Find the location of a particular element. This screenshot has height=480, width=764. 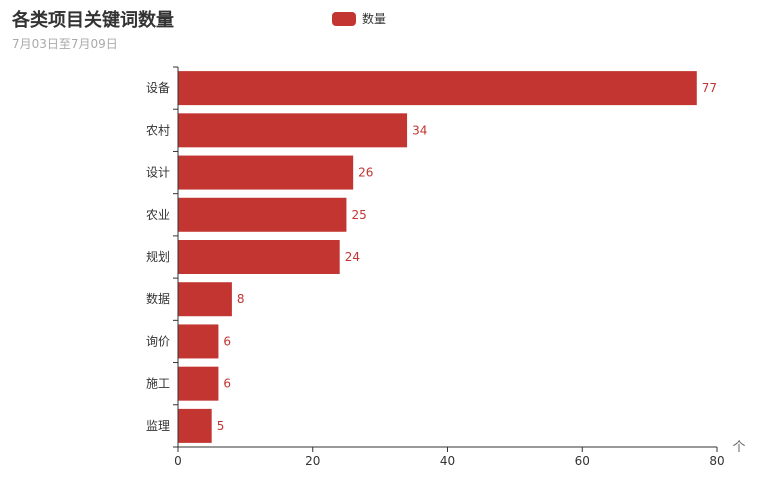

chart-title: 各类项目关键词数量 is located at coordinates (93, 20).